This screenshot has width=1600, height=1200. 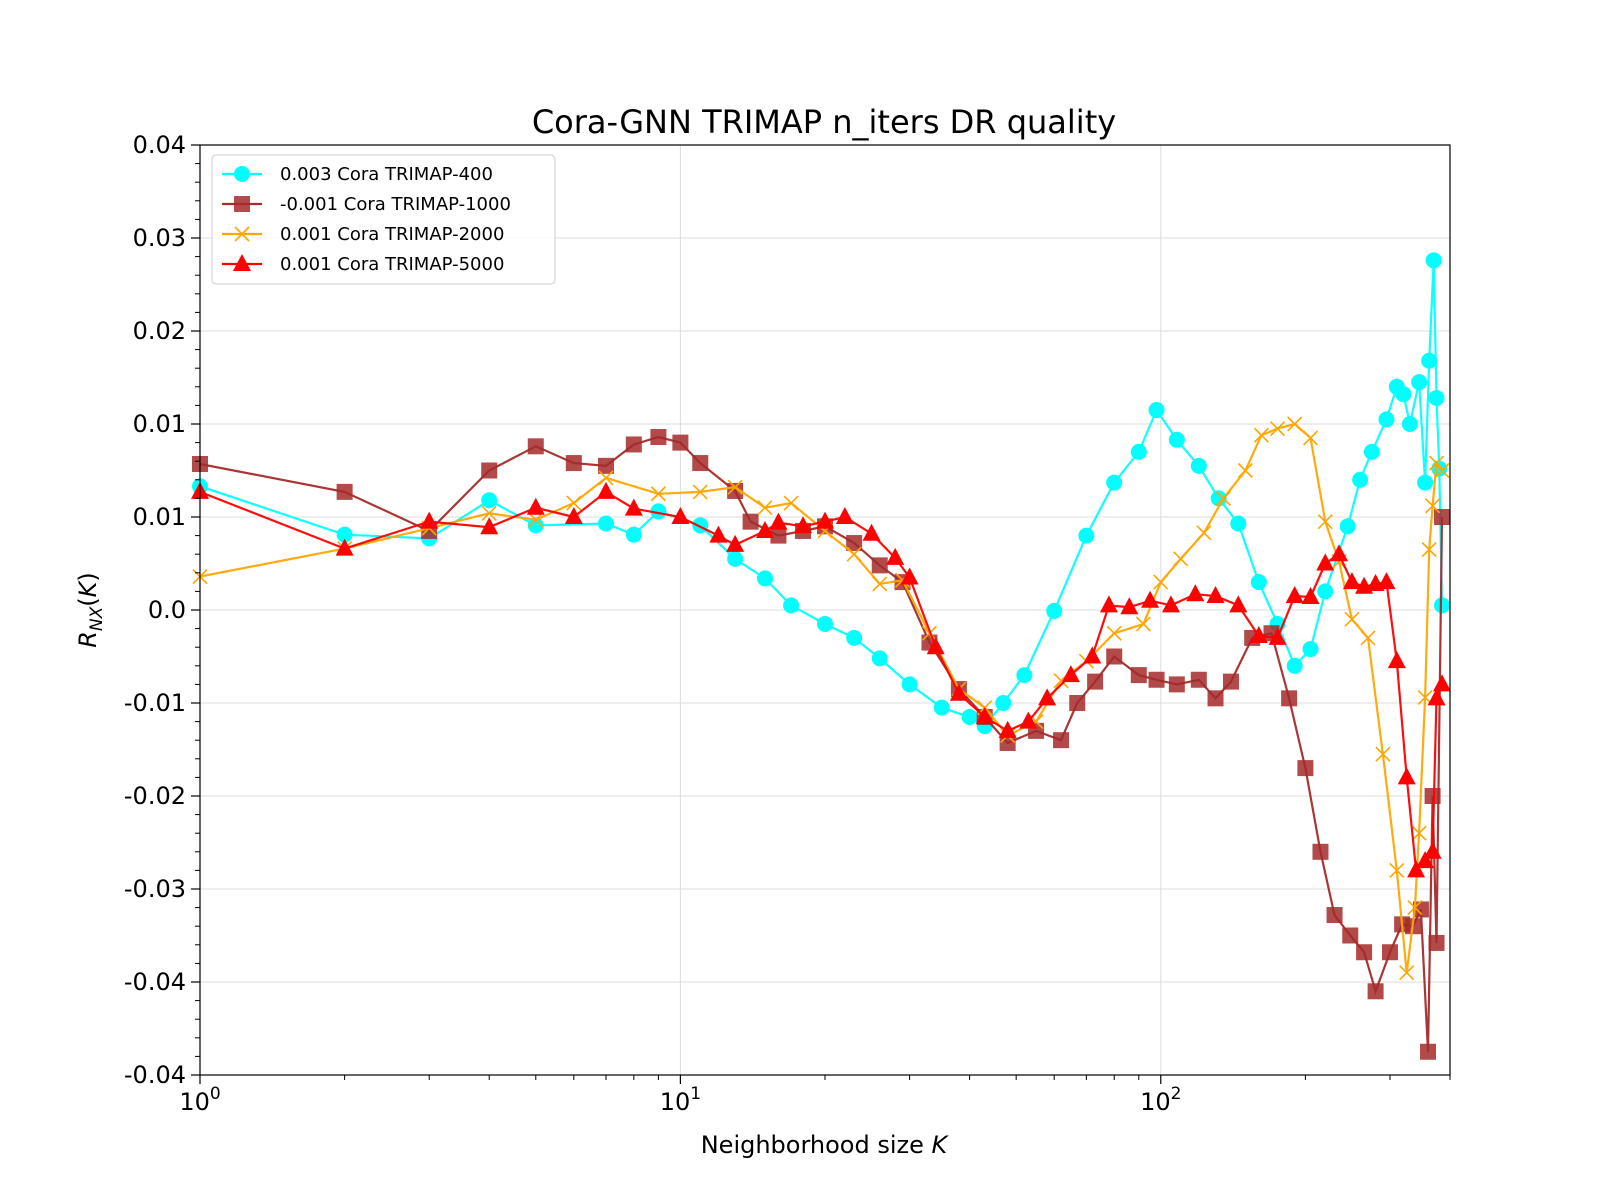 I want to click on legend-item: 0.003 Cora TRIMAP-400, so click(x=357, y=174).